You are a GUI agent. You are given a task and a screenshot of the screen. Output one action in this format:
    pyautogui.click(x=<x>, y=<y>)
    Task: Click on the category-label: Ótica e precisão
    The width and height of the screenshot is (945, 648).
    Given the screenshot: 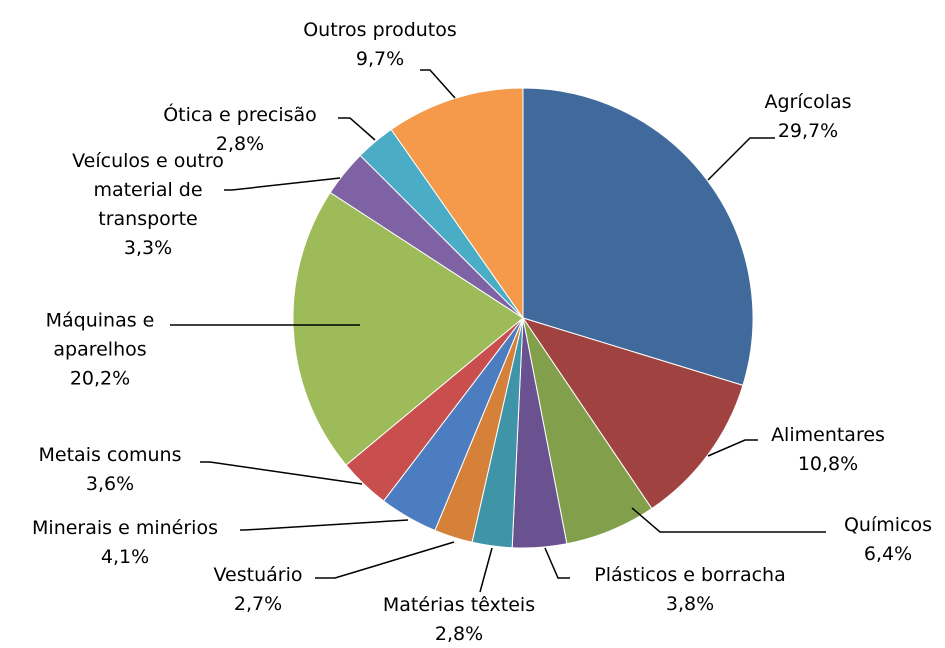 What is the action you would take?
    pyautogui.click(x=240, y=115)
    